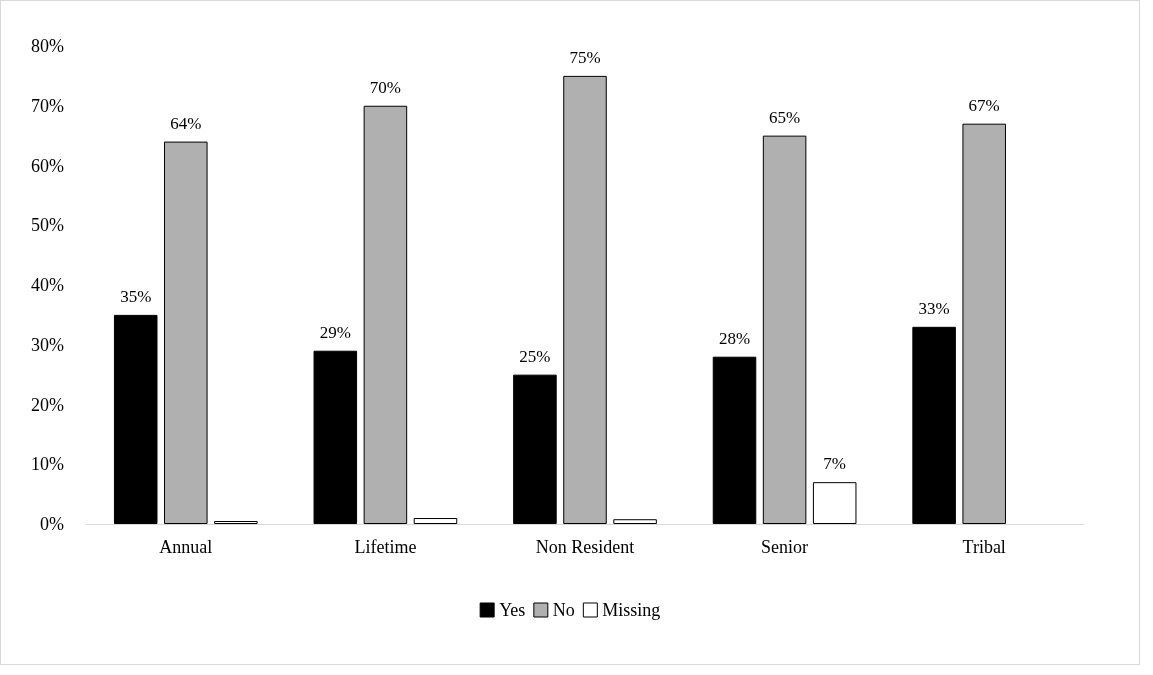  What do you see at coordinates (47, 404) in the screenshot?
I see `y-tick-label: 20%` at bounding box center [47, 404].